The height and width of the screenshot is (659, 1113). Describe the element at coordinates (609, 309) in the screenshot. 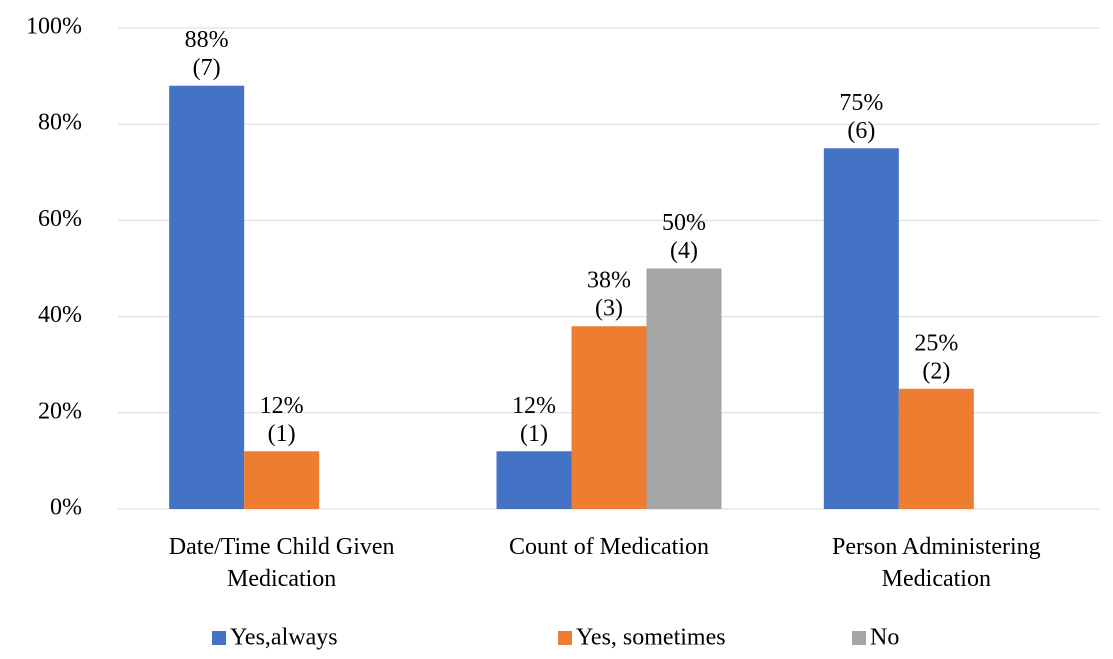

I see `count-label: (3)` at that location.